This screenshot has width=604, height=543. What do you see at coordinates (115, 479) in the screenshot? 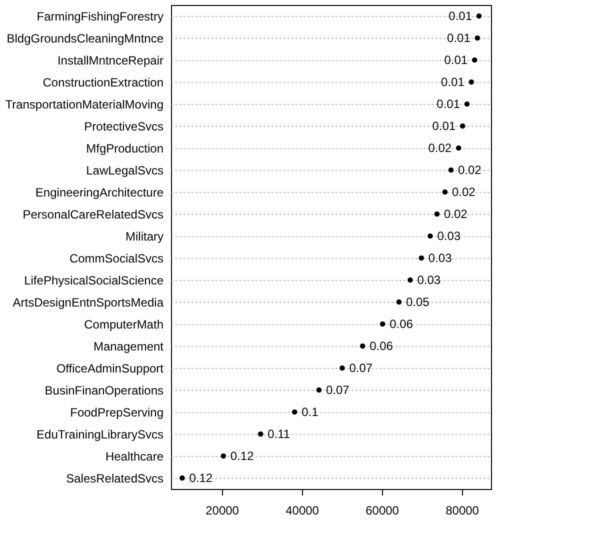
I see `y-tick-label: SalesRelatedSvcs` at bounding box center [115, 479].